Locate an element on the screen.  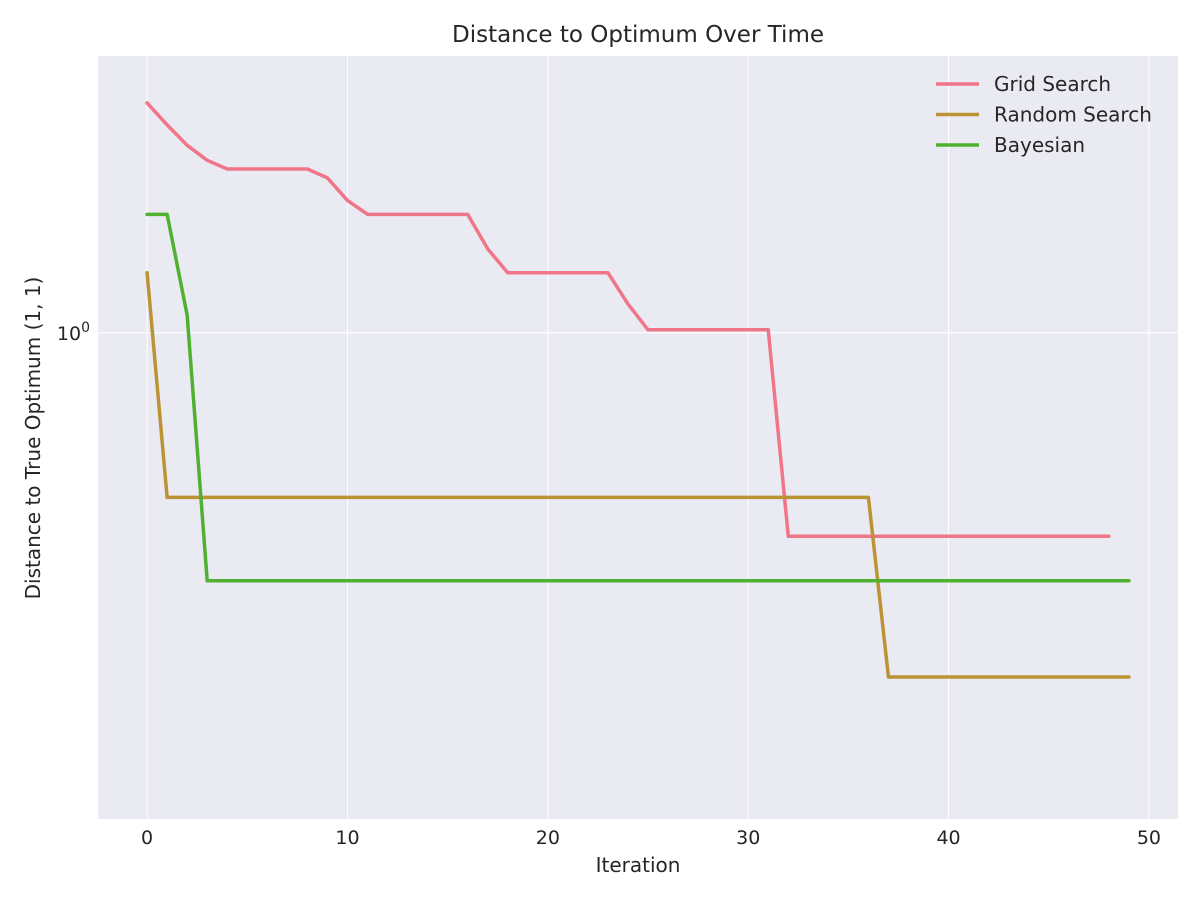
x-tick-label: 50 is located at coordinates (1149, 838).